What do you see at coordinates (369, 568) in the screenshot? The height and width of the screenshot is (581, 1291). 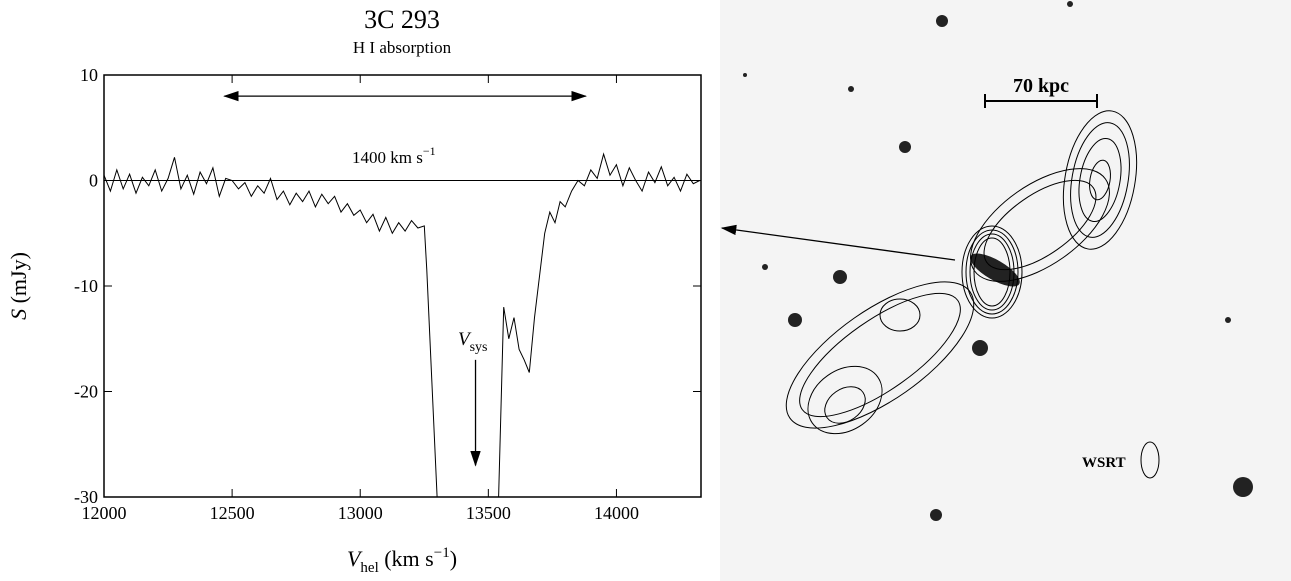 I see `x-label-sub: hel` at bounding box center [369, 568].